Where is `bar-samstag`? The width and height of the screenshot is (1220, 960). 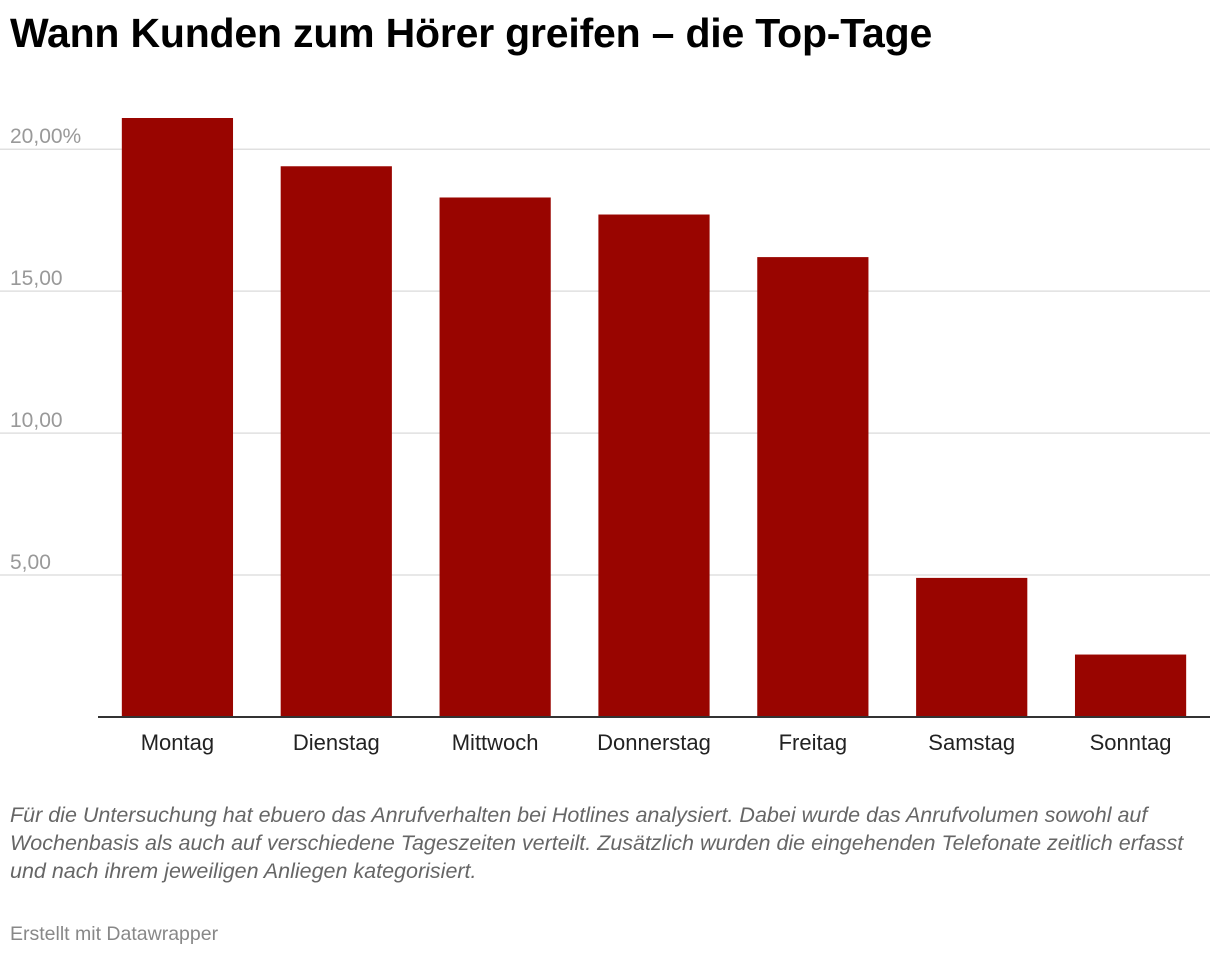 bar-samstag is located at coordinates (972, 647).